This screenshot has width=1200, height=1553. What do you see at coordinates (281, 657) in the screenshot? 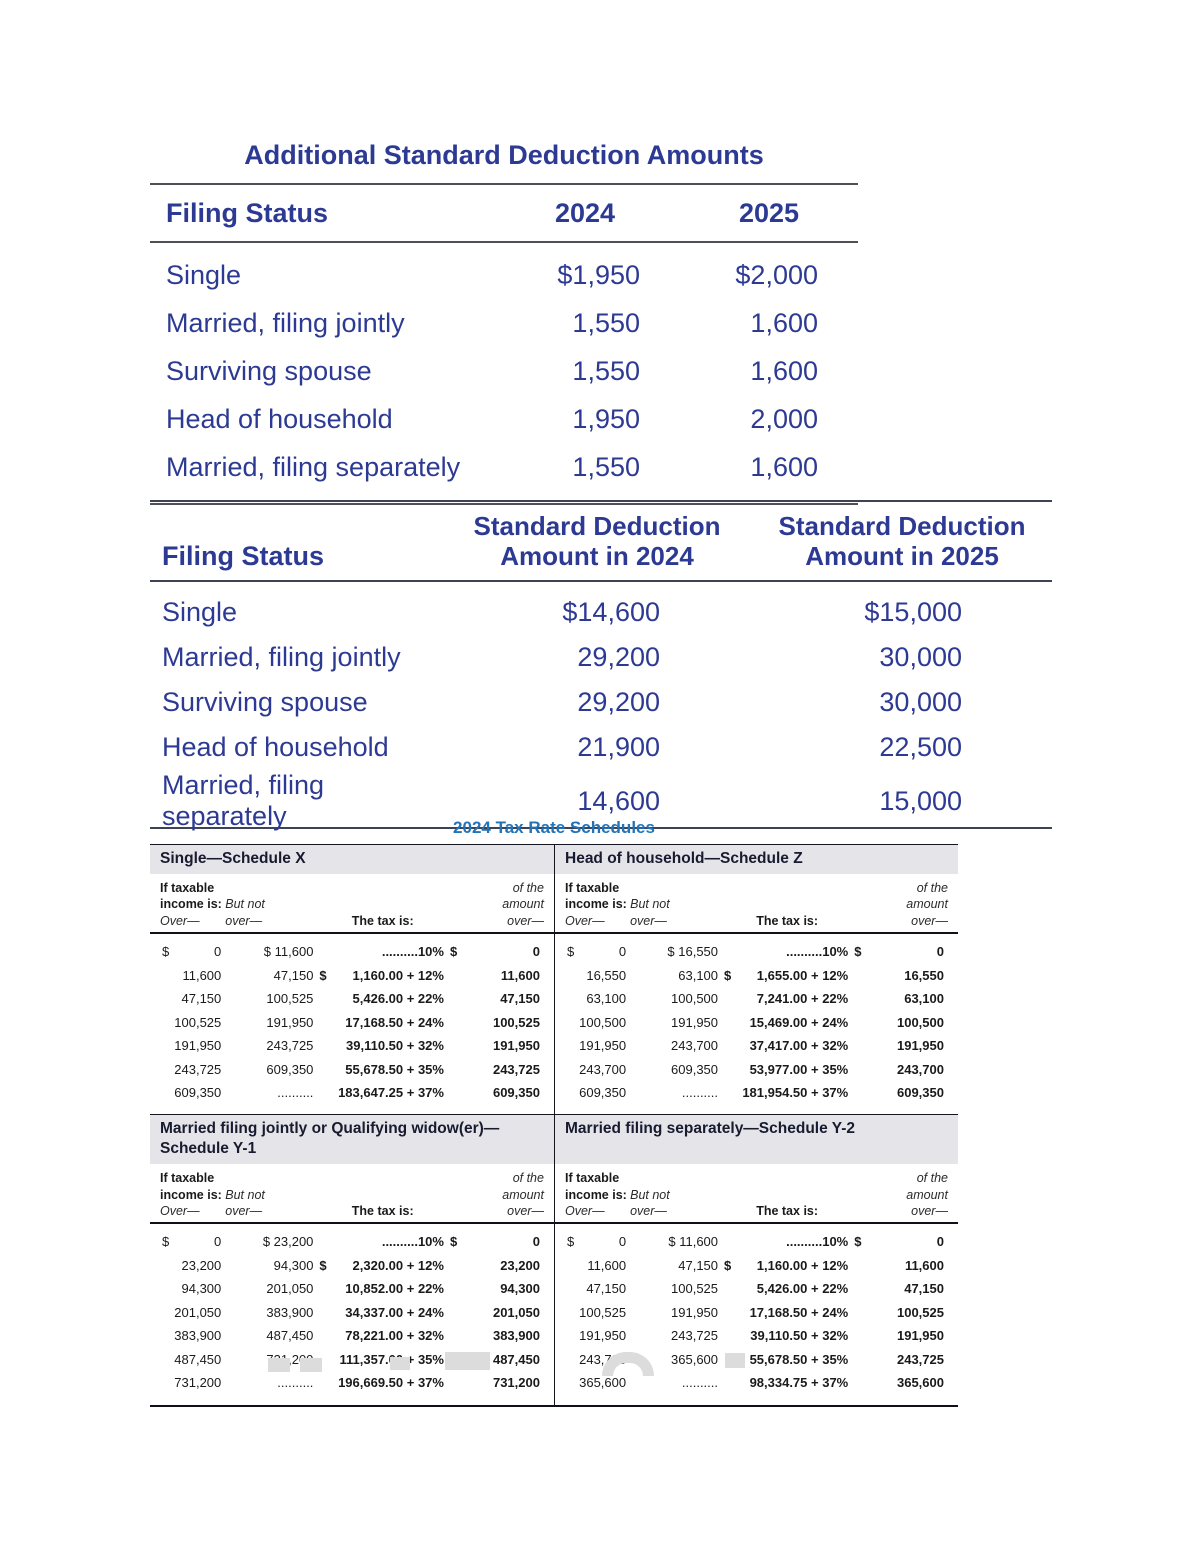
I see `filing-status-cell: Married, filing jointly` at bounding box center [281, 657].